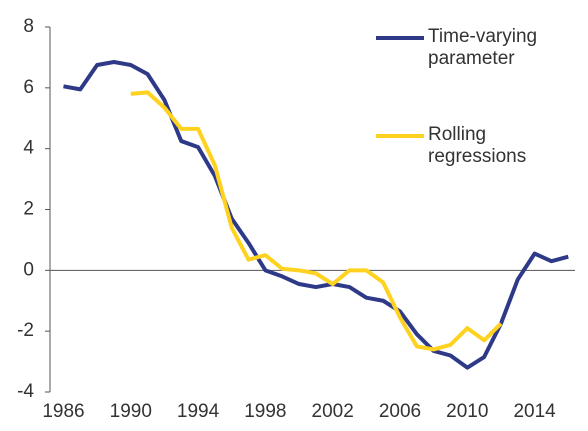  I want to click on y-tick-label: 4, so click(28, 148).